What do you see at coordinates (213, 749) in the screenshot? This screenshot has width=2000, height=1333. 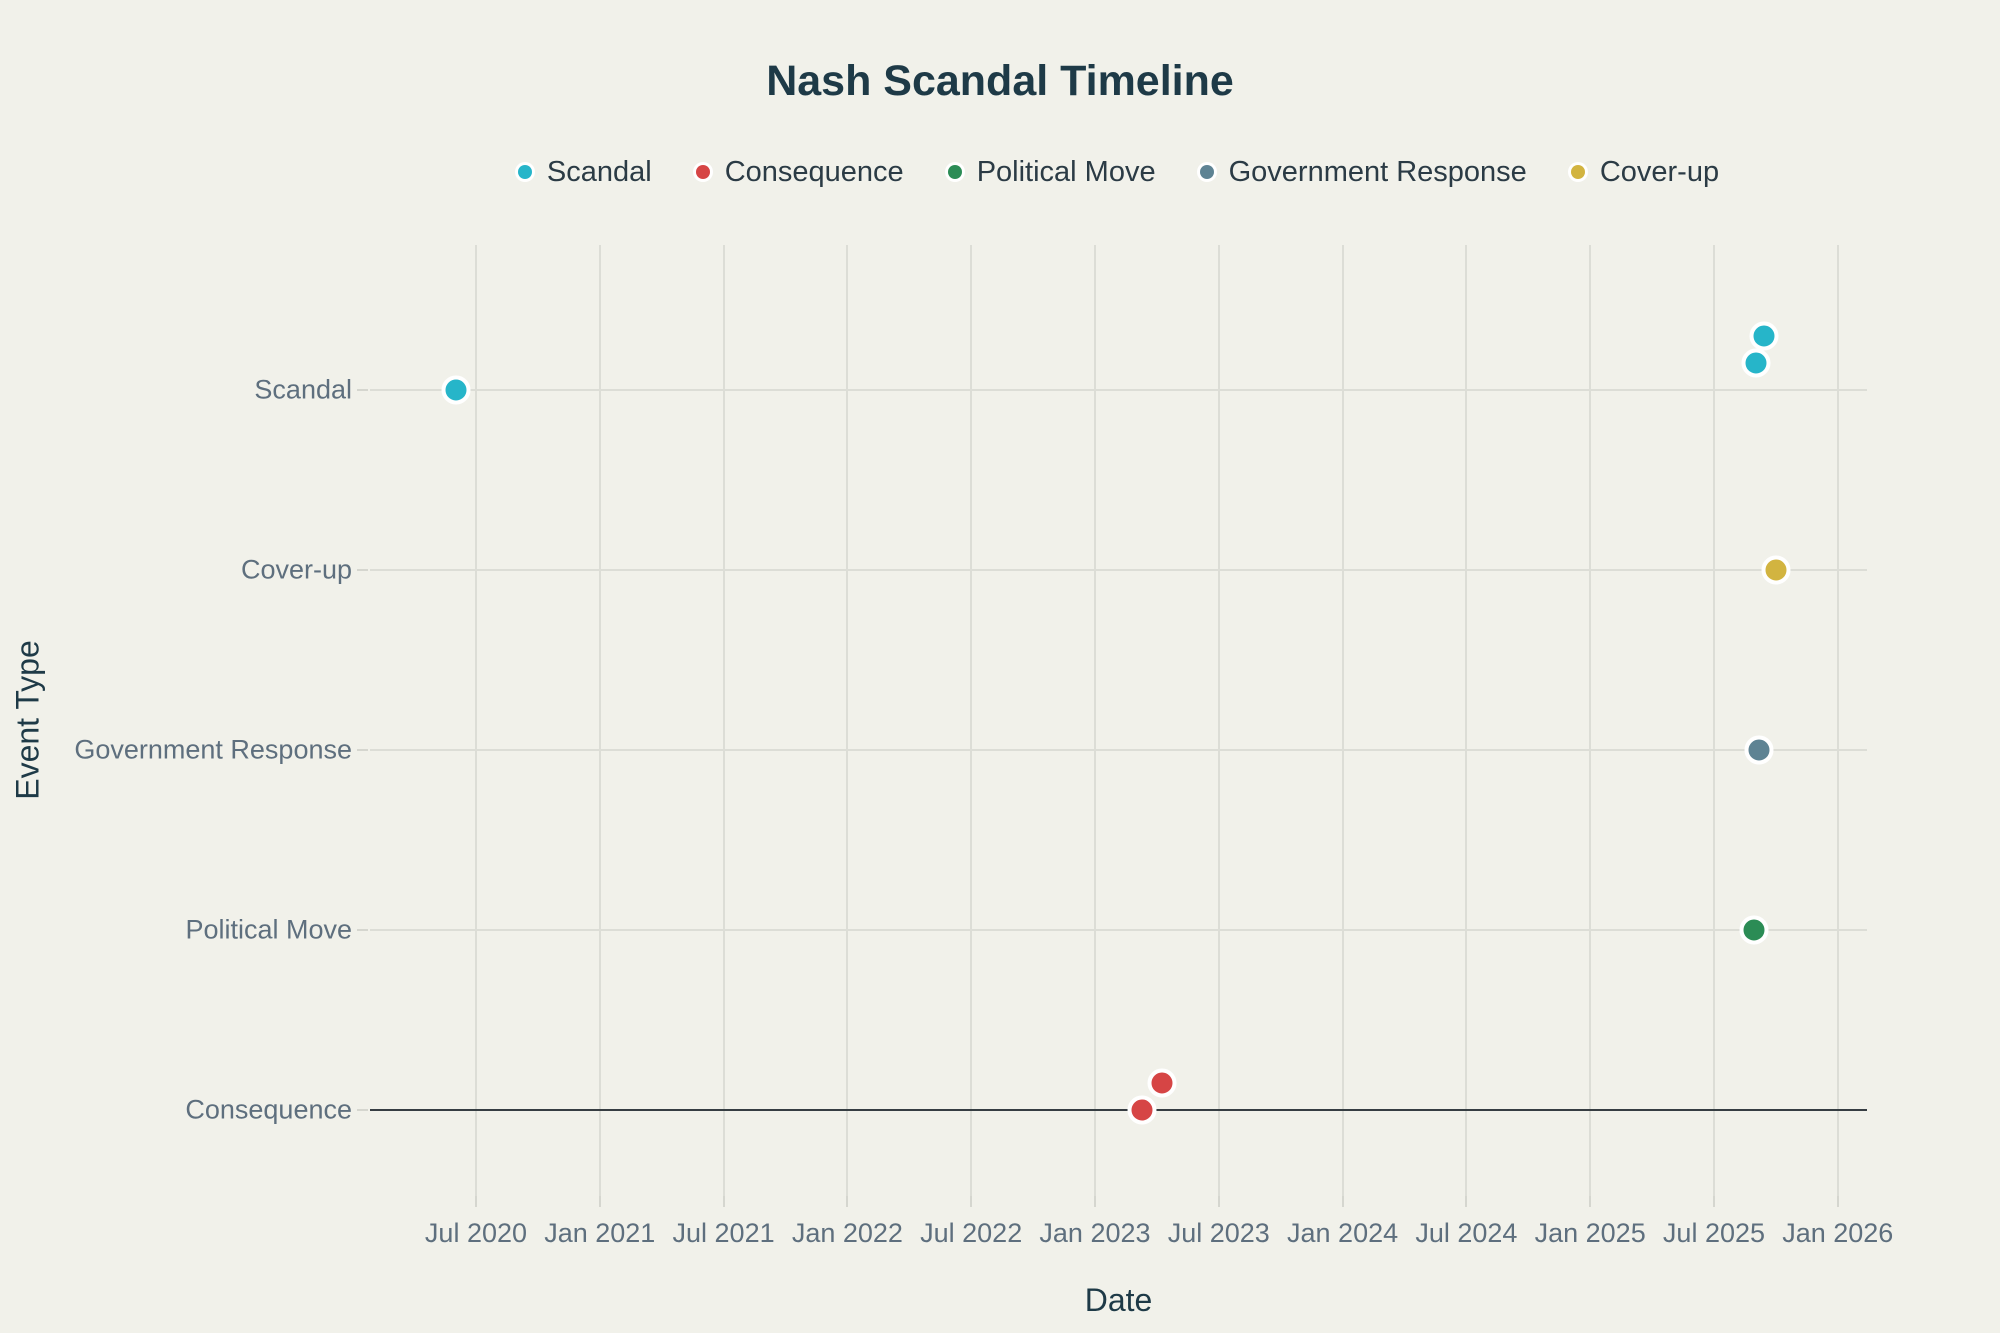 I see `y-category-label-government-response: Government Response` at bounding box center [213, 749].